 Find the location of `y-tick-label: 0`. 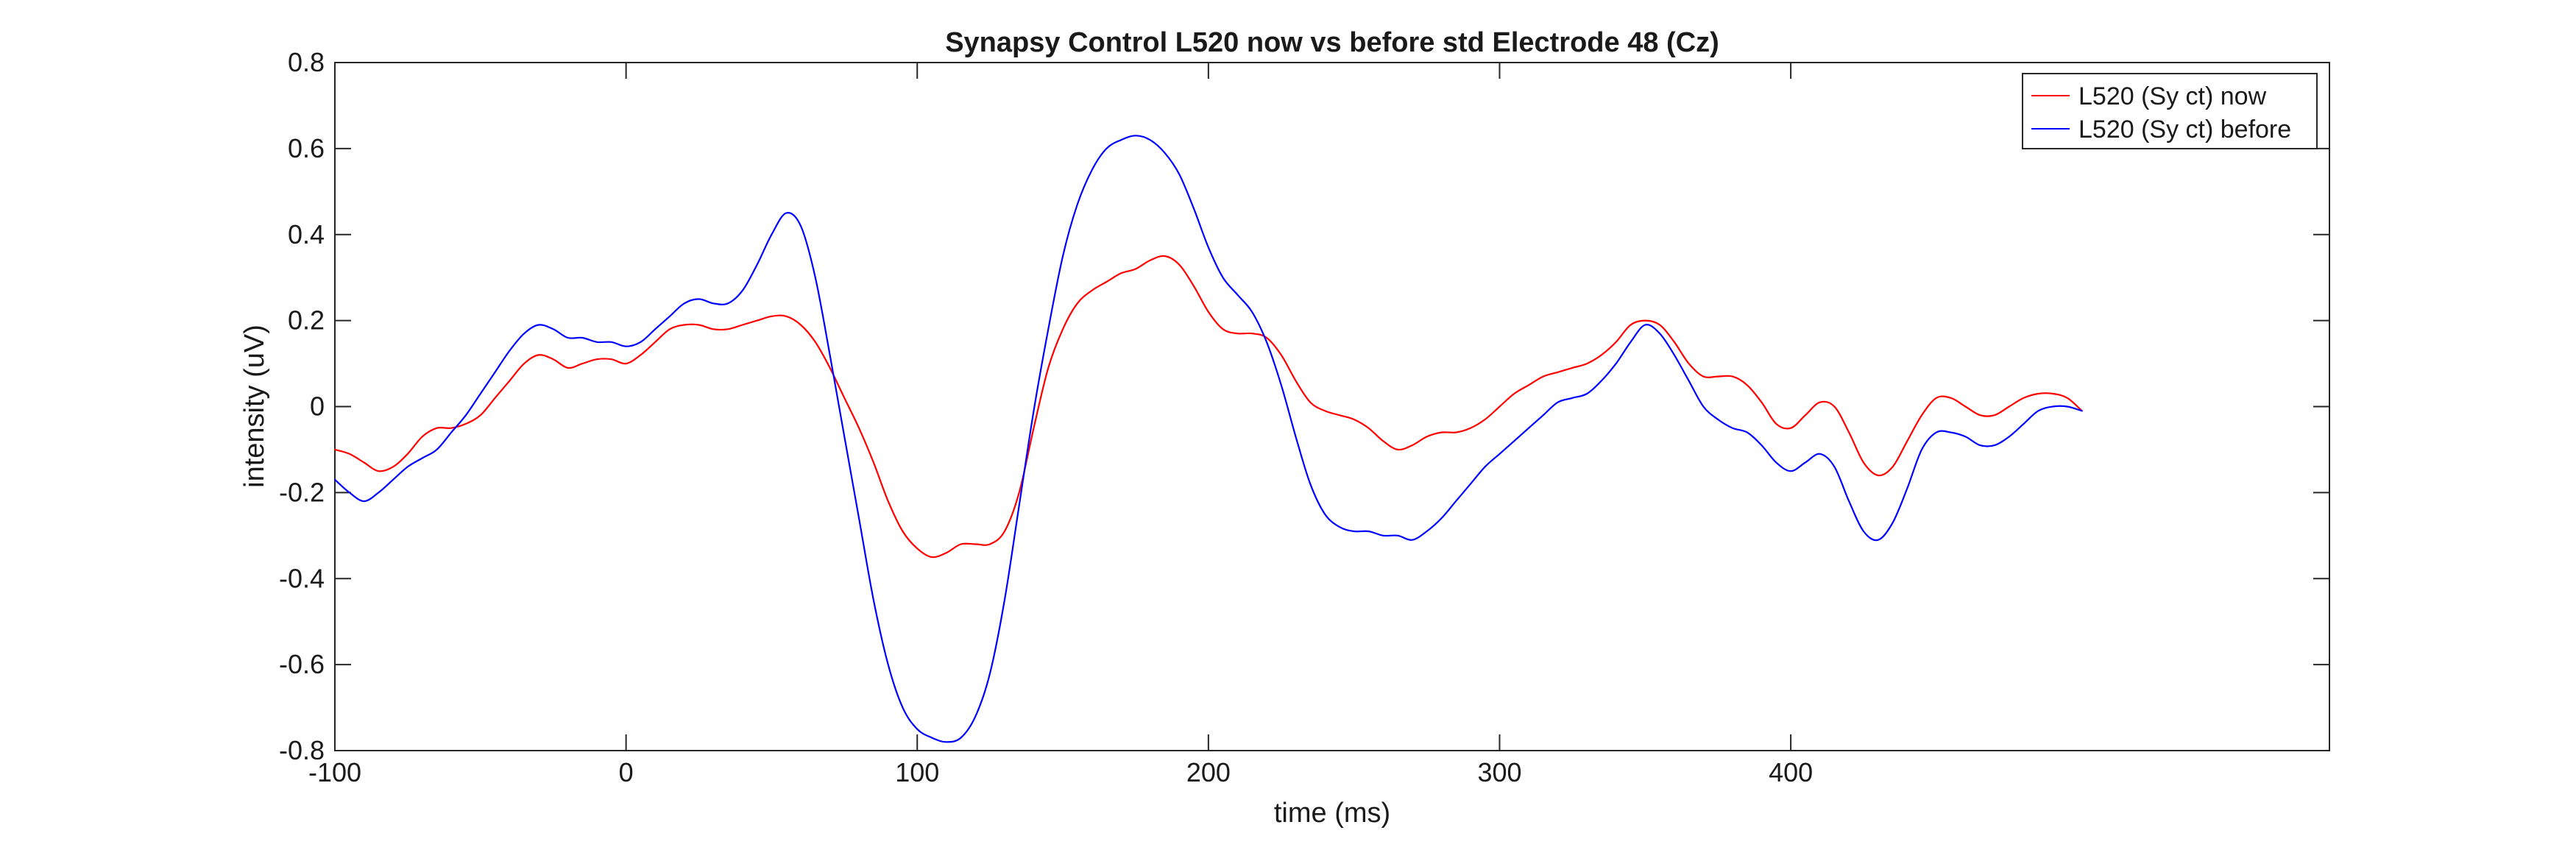

y-tick-label: 0 is located at coordinates (317, 406).